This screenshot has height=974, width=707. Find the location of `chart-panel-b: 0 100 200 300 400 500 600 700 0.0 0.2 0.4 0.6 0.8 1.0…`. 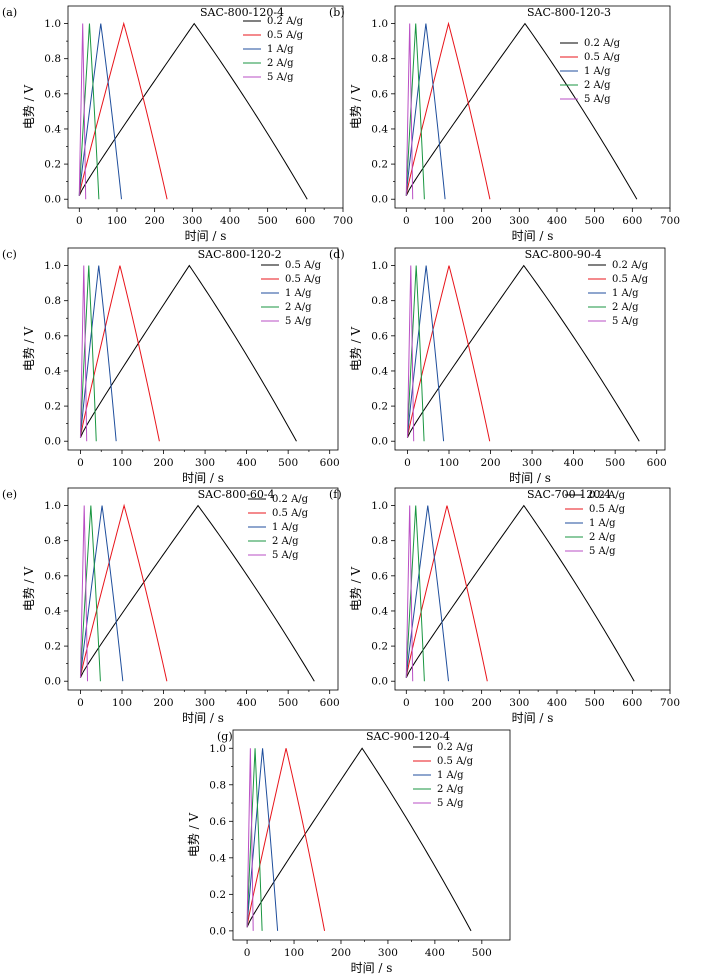

chart-panel-b: 0 100 200 300 400 500 600 700 0.0 0.2 0.4 0.6 0.8 1.0… is located at coordinates (504, 124).